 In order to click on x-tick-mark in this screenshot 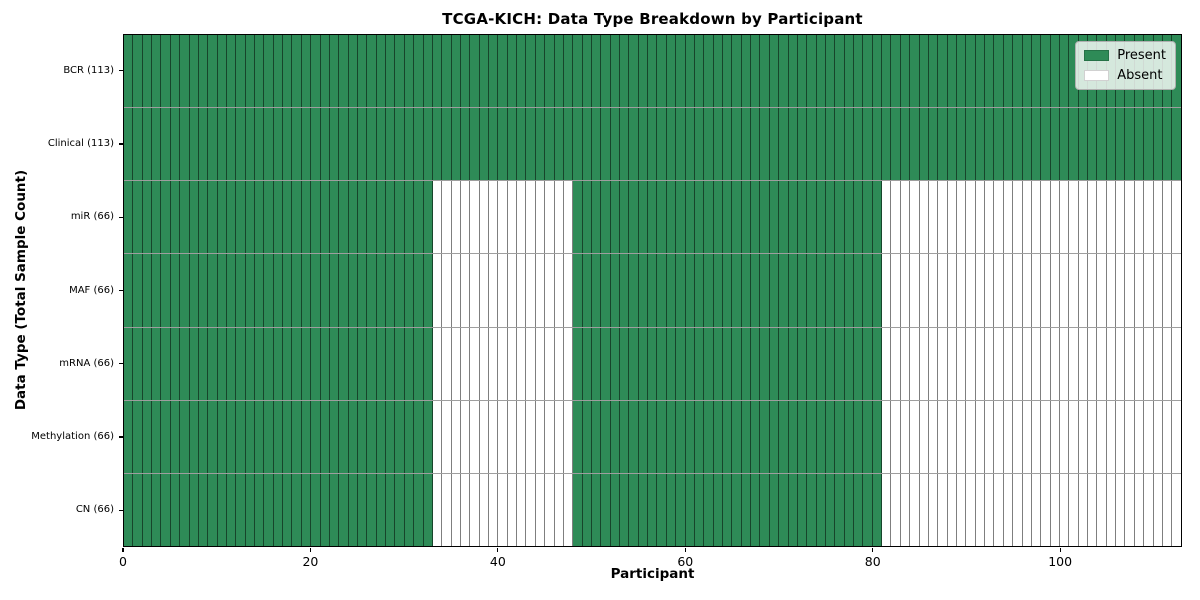, I will do `click(685, 550)`.